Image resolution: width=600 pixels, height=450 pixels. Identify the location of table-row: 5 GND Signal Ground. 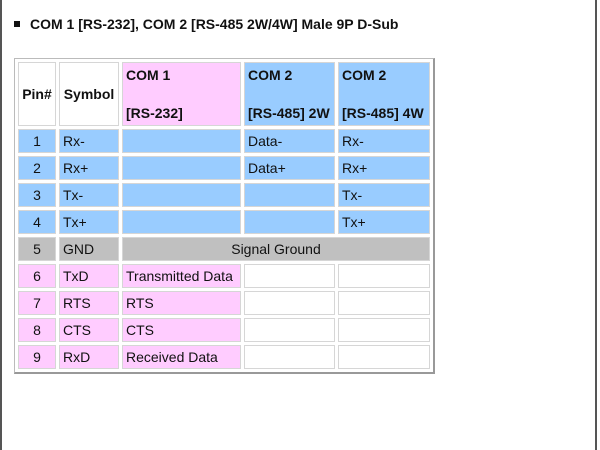
(224, 249).